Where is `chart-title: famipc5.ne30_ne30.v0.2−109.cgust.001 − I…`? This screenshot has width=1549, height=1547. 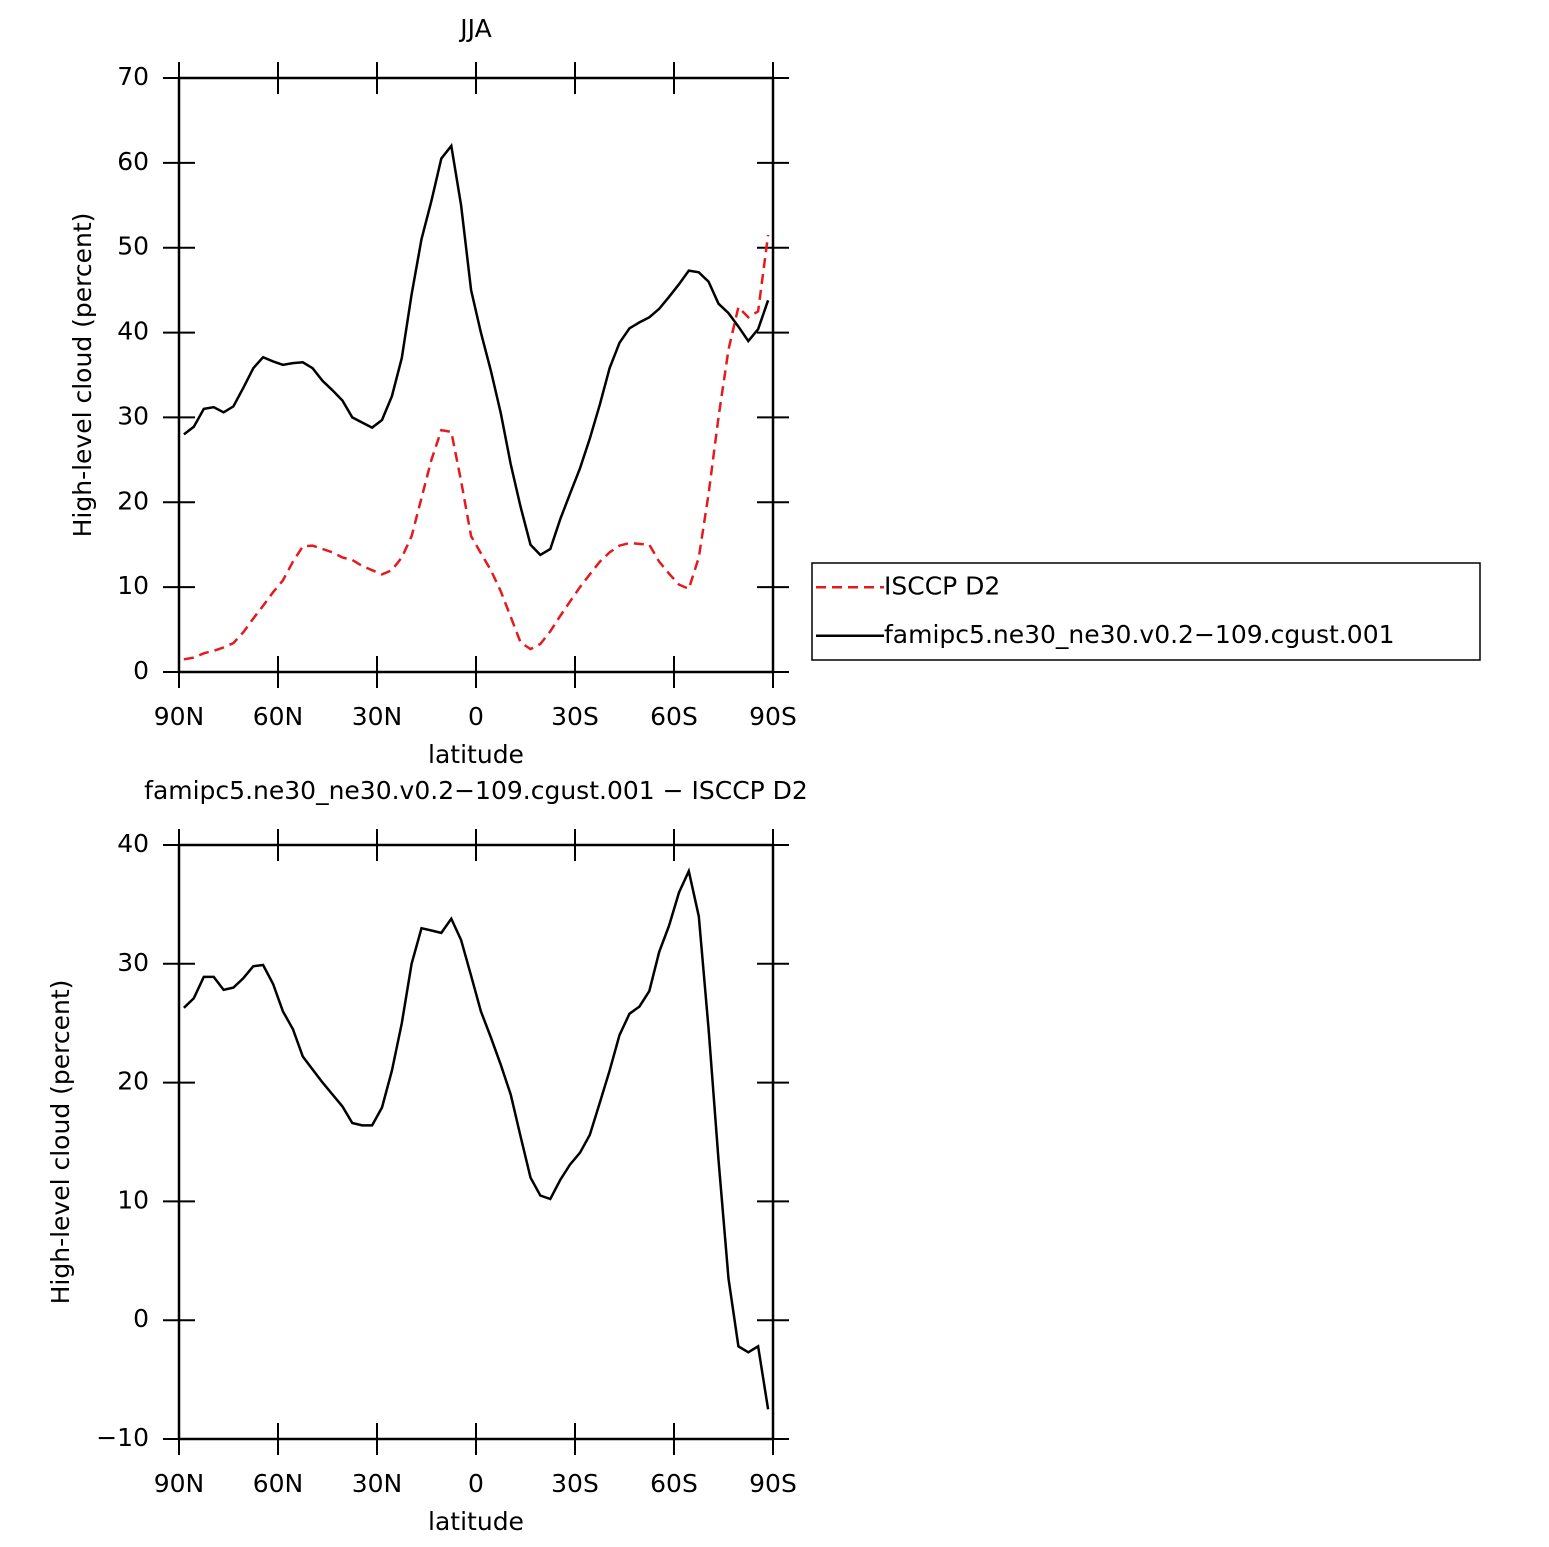
chart-title: famipc5.ne30_ne30.v0.2−109.cgust.001 − I… is located at coordinates (476, 790).